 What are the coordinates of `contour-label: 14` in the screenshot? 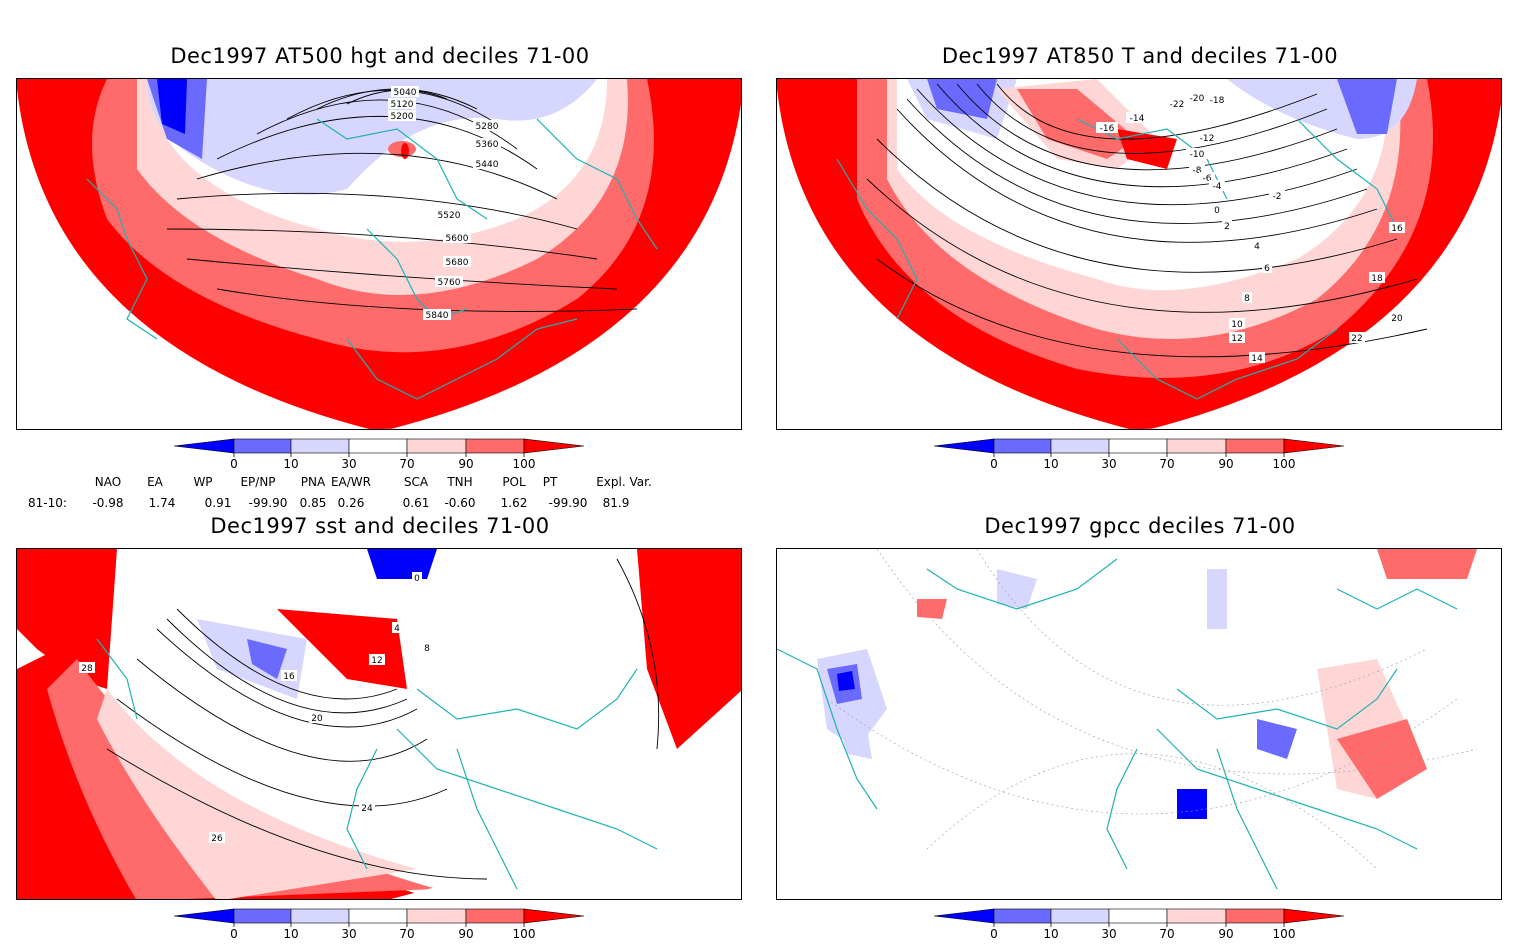 It's located at (1257, 359).